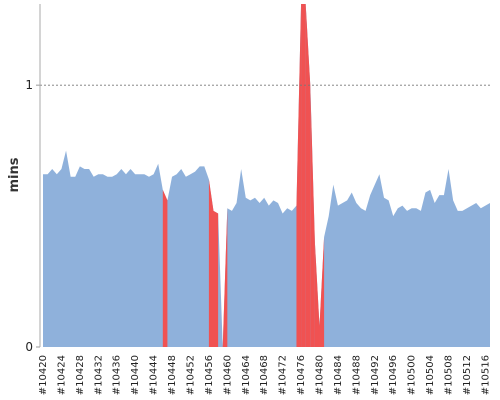 This screenshot has height=400, width=500. Describe the element at coordinates (375, 375) in the screenshot. I see `x-tick-label: #10492` at that location.